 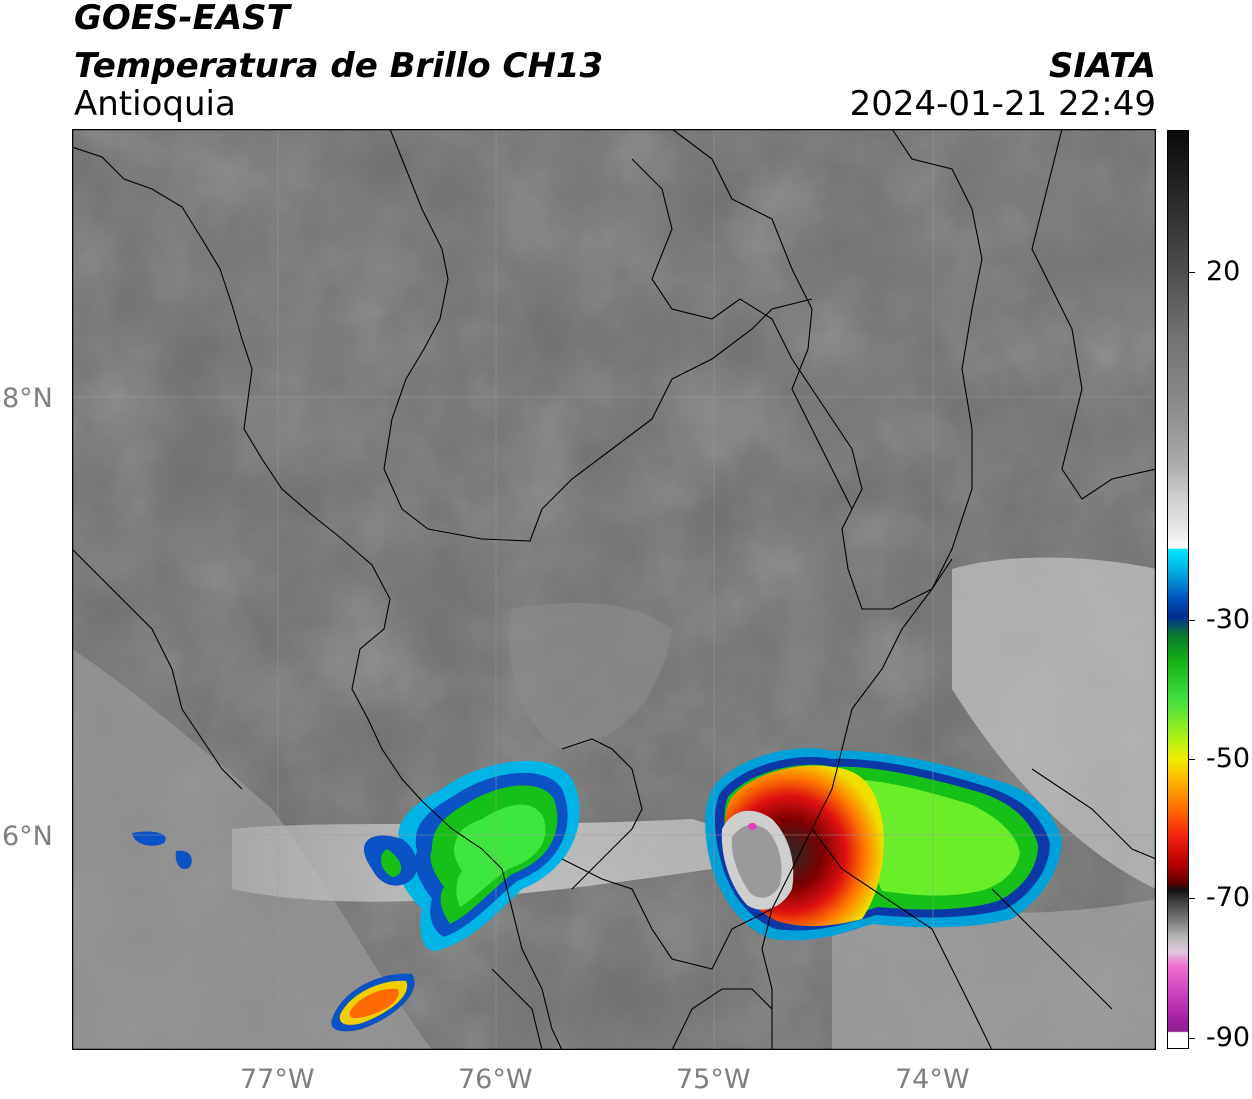 What do you see at coordinates (27, 398) in the screenshot?
I see `lat-tick-8N: 8°N` at bounding box center [27, 398].